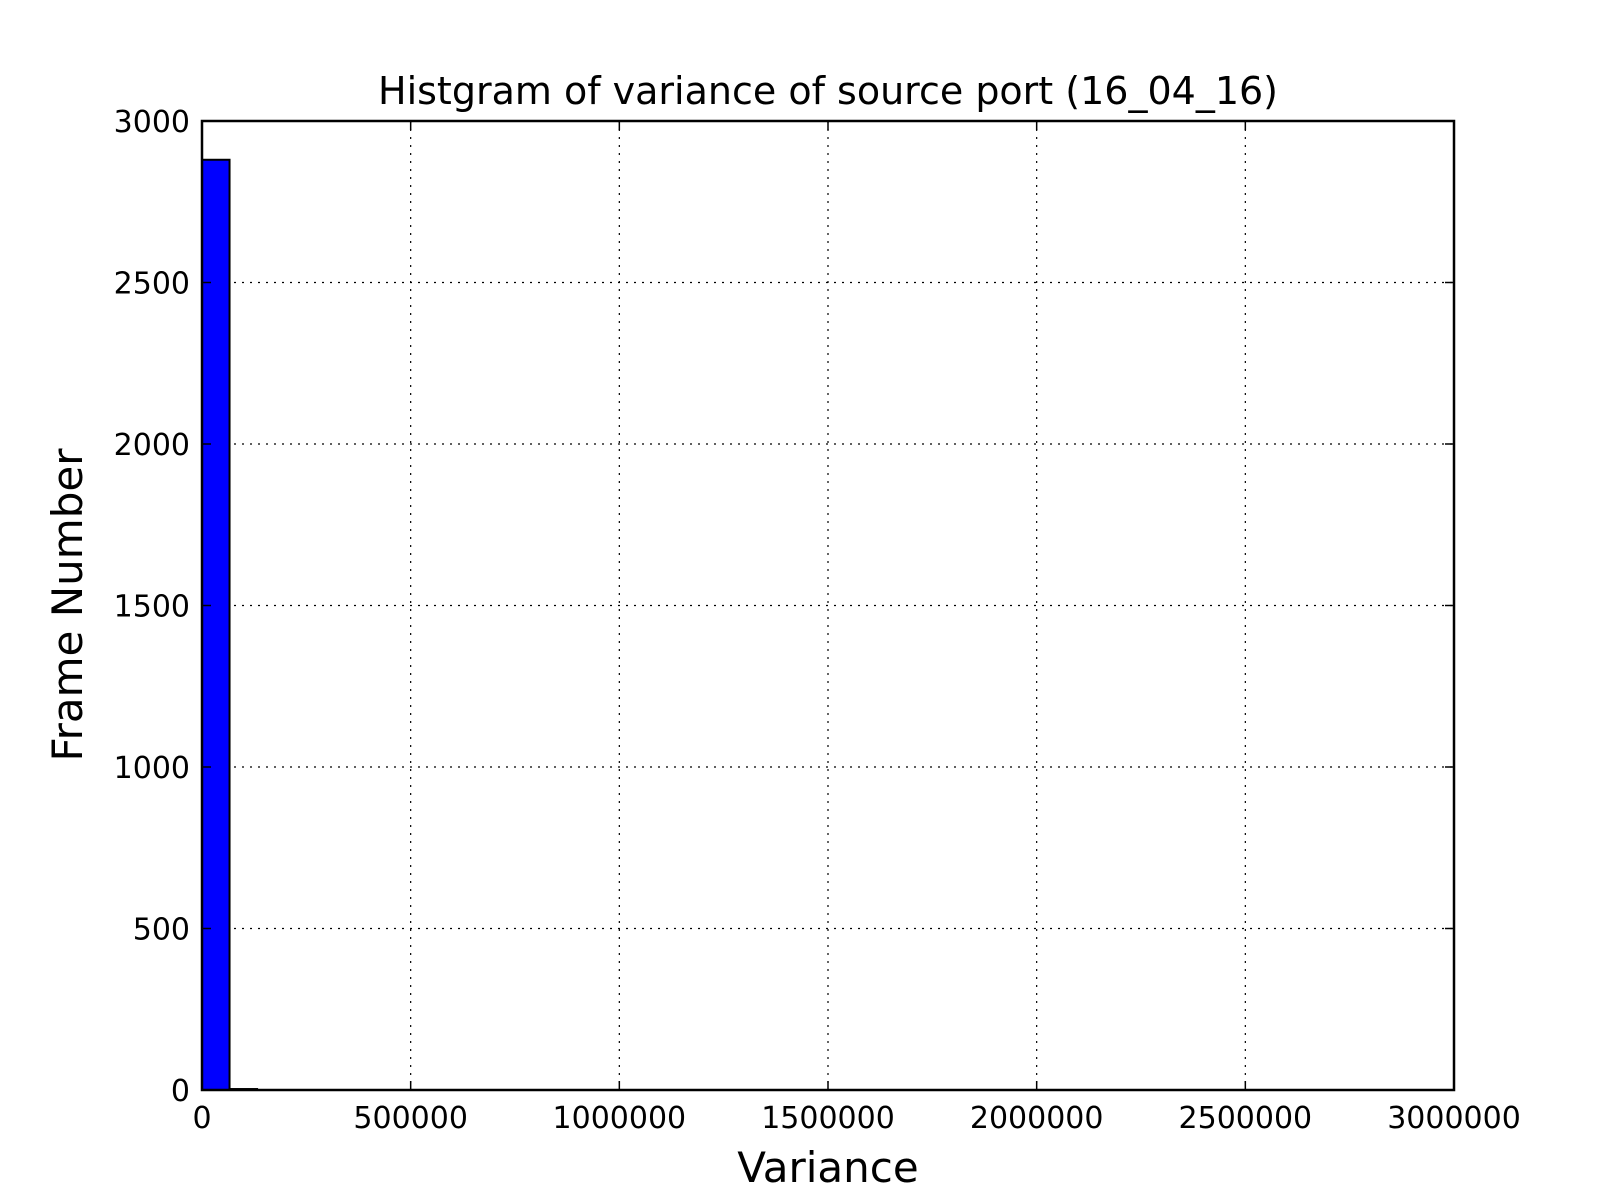  Describe the element at coordinates (201, 1118) in the screenshot. I see `x-tick-label: 0` at that location.